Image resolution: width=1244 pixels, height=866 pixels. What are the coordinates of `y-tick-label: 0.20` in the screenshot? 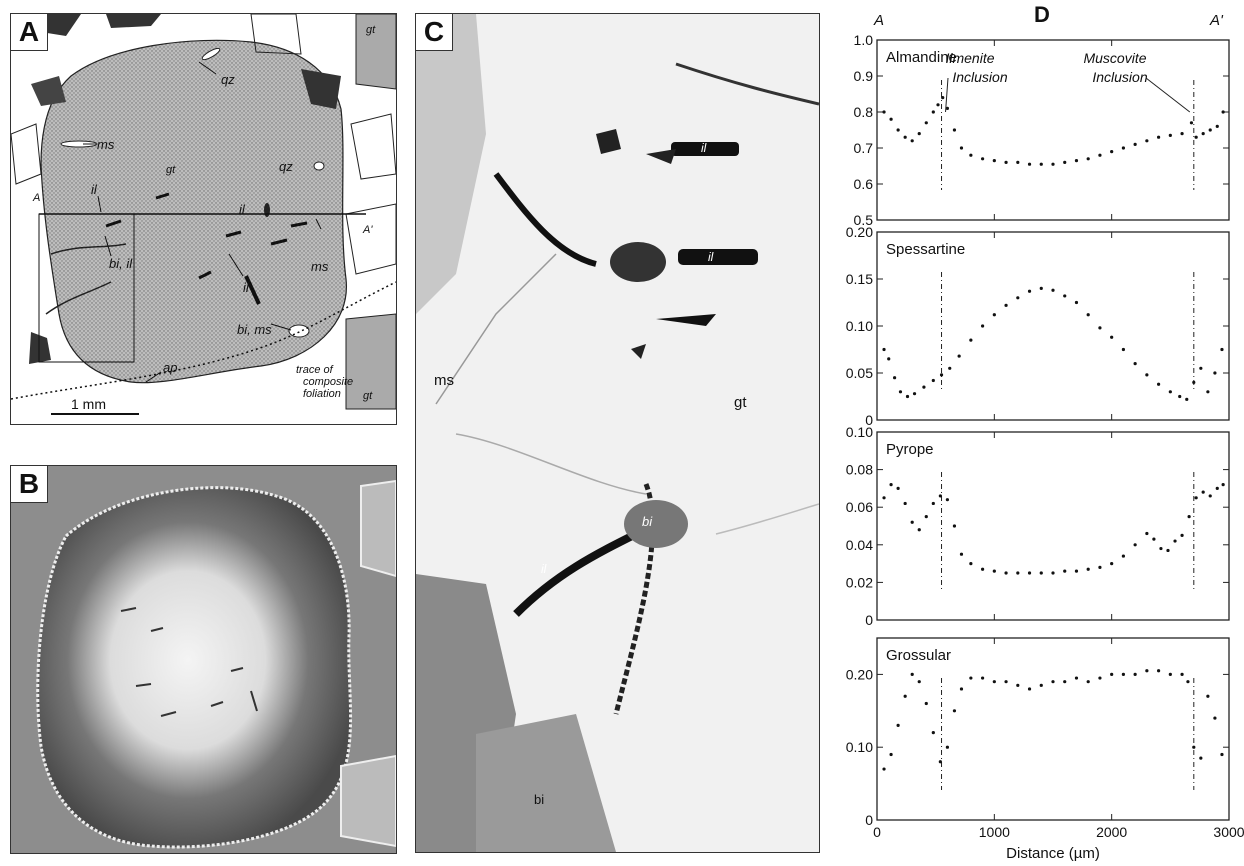 It's located at (859, 674).